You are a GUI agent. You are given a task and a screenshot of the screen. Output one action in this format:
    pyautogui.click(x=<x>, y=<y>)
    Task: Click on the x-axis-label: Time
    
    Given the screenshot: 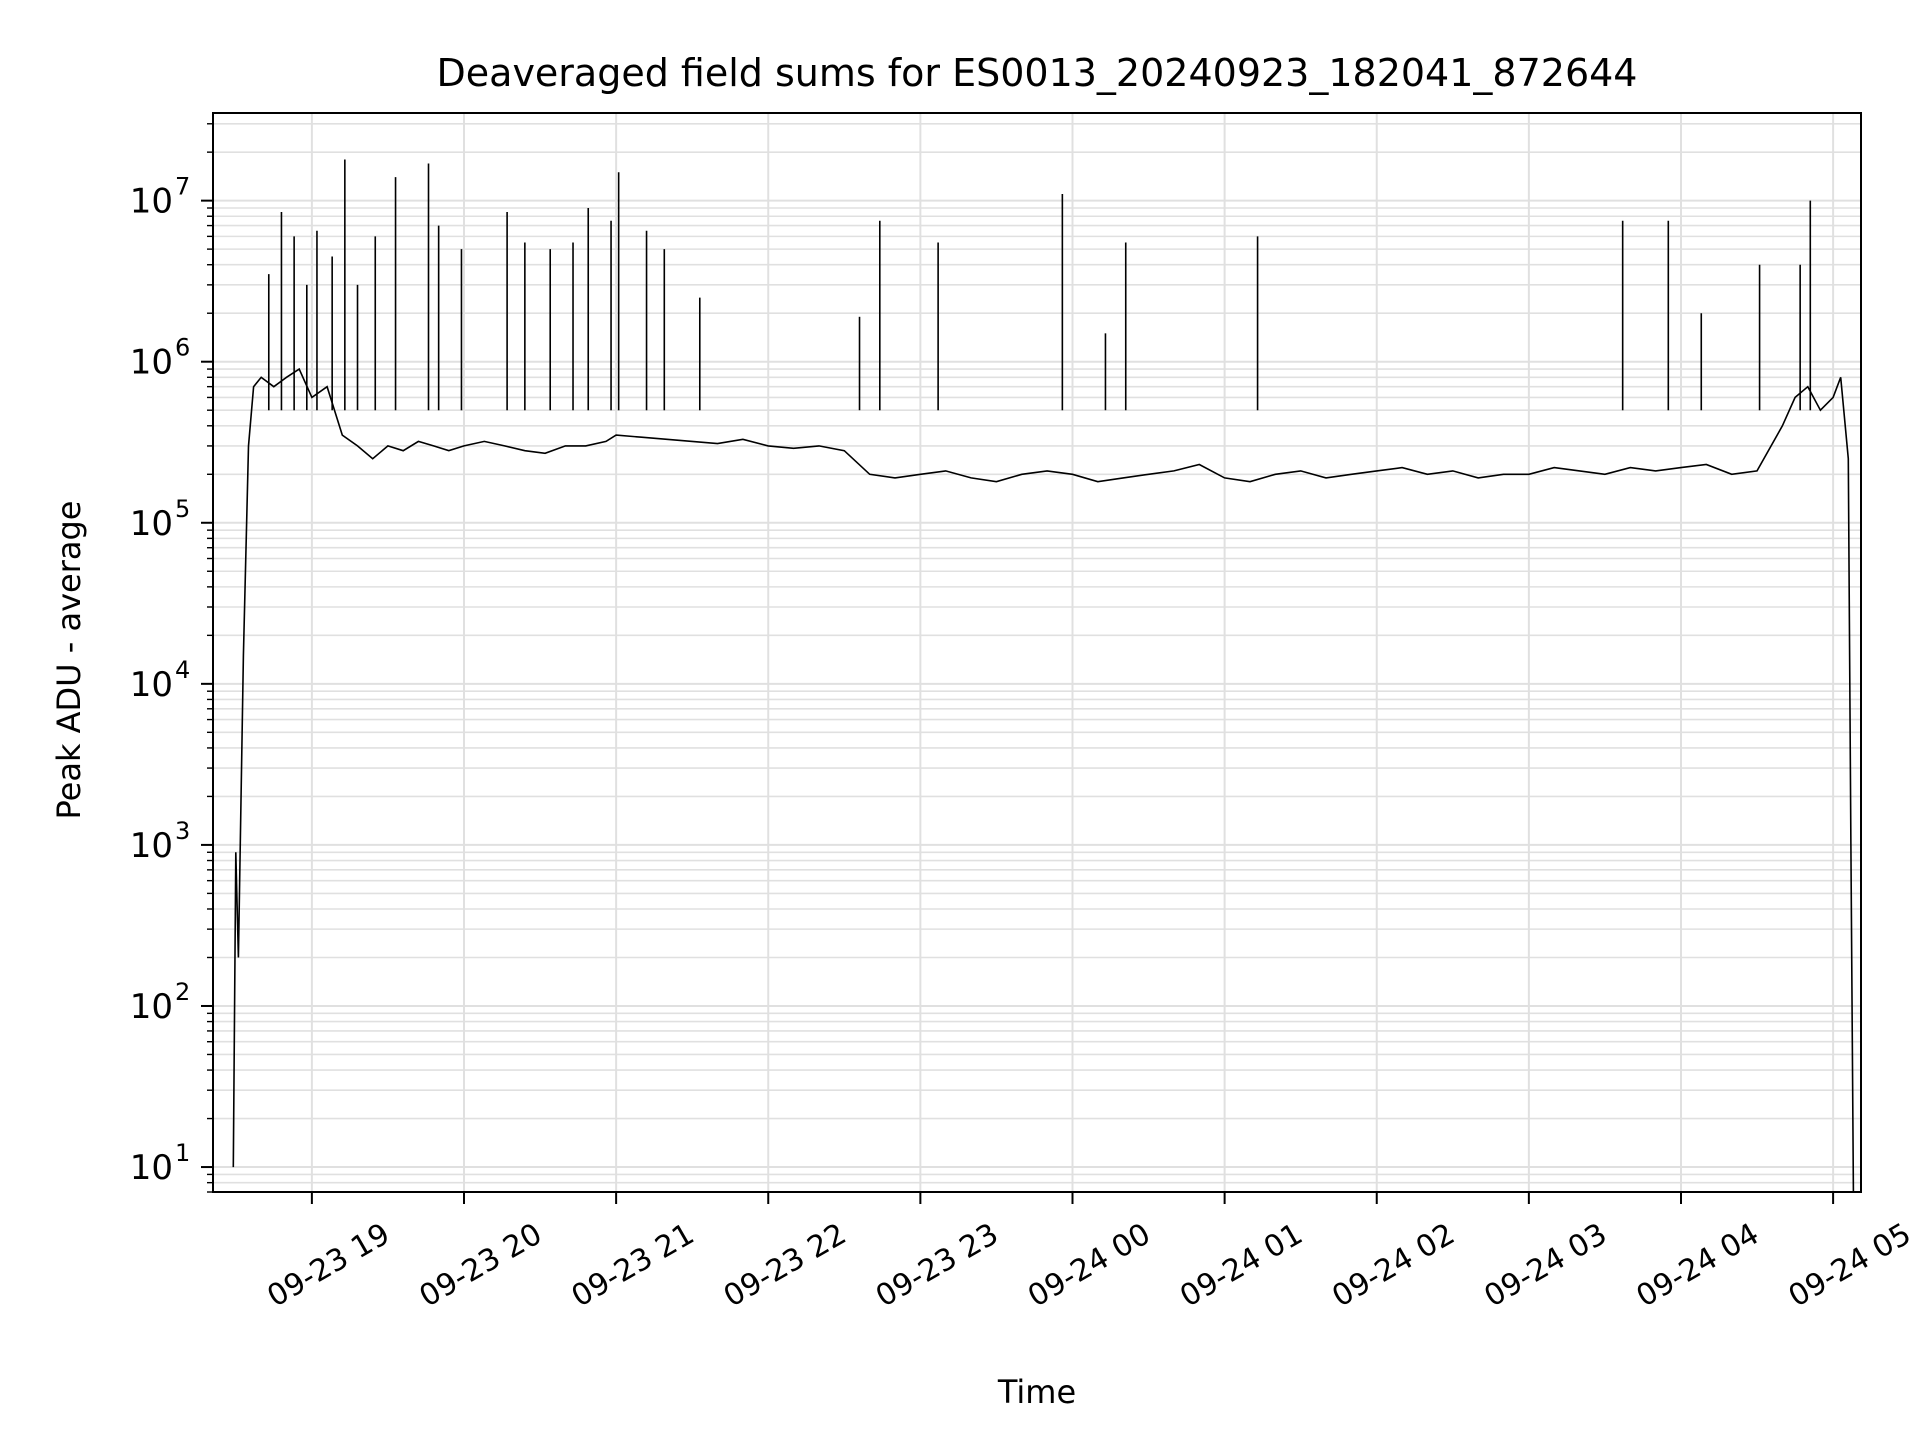 What is the action you would take?
    pyautogui.click(x=1036, y=1392)
    